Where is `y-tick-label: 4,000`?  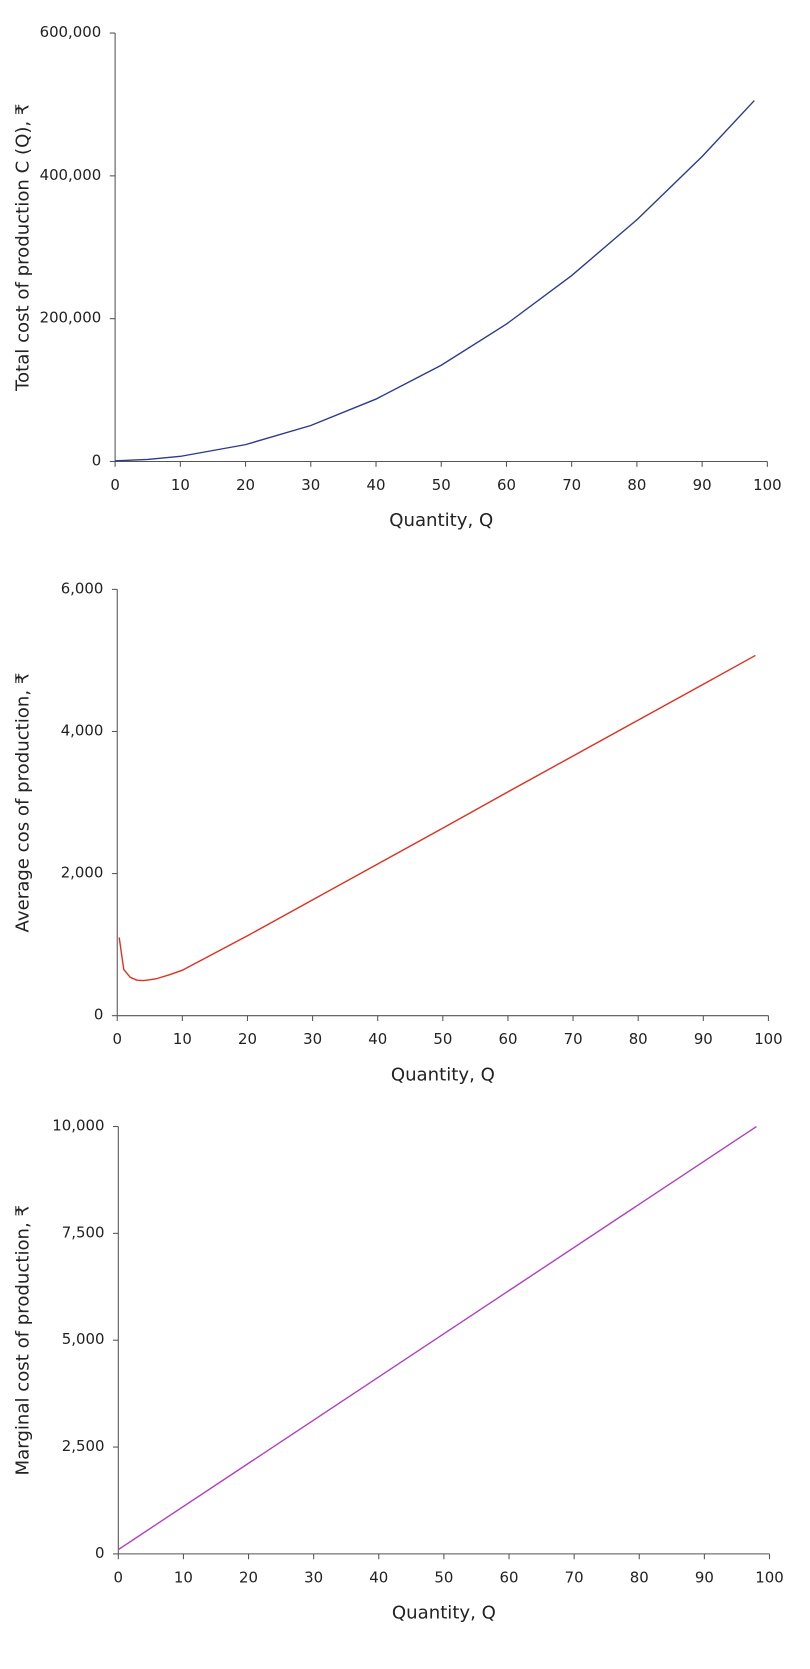 y-tick-label: 4,000 is located at coordinates (82, 730).